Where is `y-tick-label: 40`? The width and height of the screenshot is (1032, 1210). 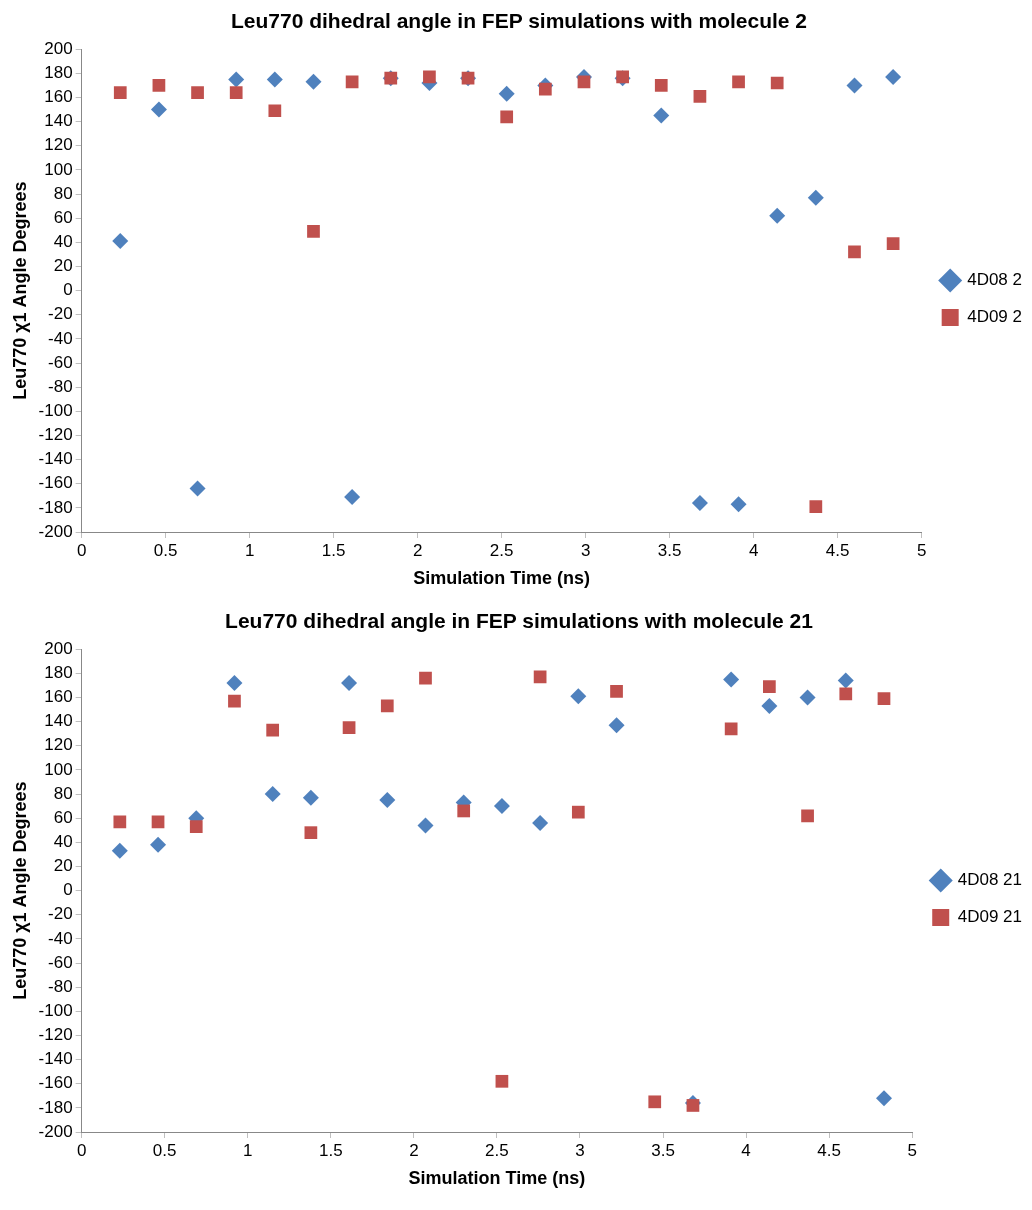 y-tick-label: 40 is located at coordinates (63, 842).